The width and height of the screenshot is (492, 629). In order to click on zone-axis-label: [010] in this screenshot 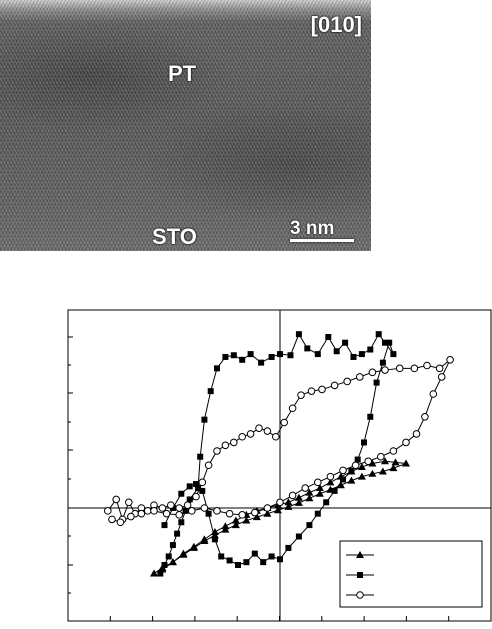, I will do `click(336, 24)`.